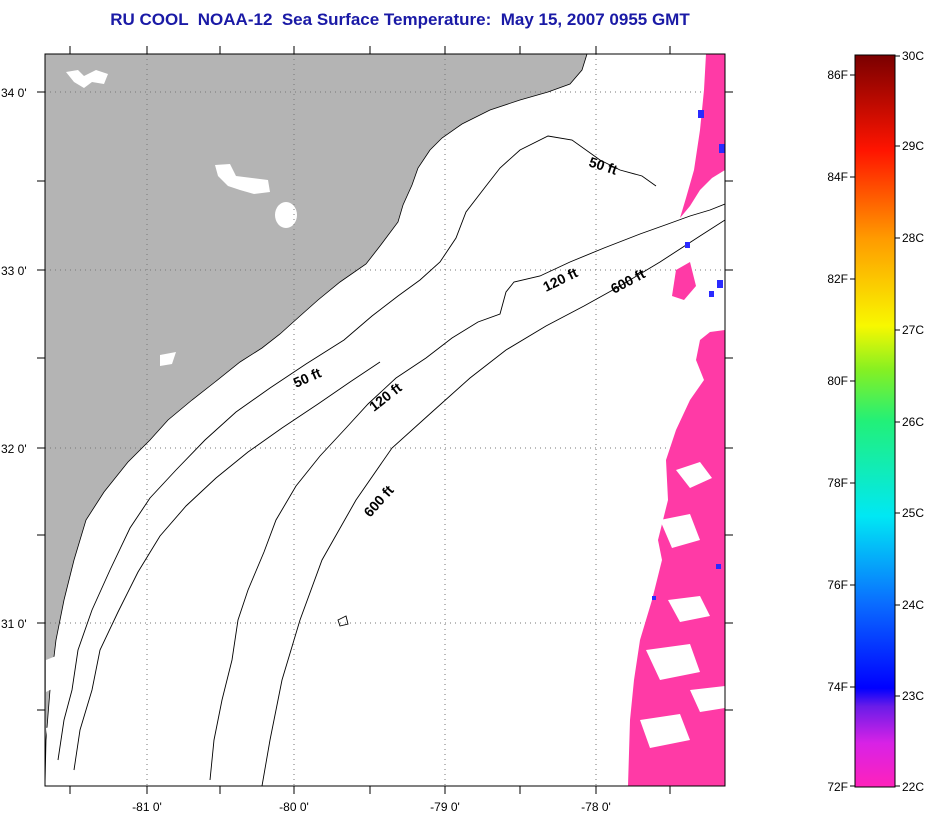 The height and width of the screenshot is (817, 936). Describe the element at coordinates (913, 56) in the screenshot. I see `colorbar-c-label: 30C` at that location.